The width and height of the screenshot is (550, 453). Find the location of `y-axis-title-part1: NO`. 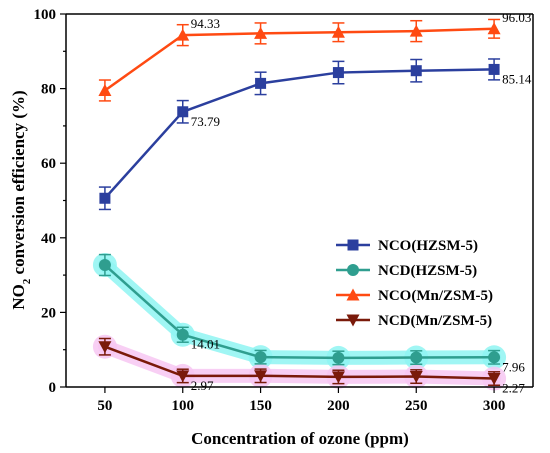

y-axis-title-part1: NO is located at coordinates (18, 297).